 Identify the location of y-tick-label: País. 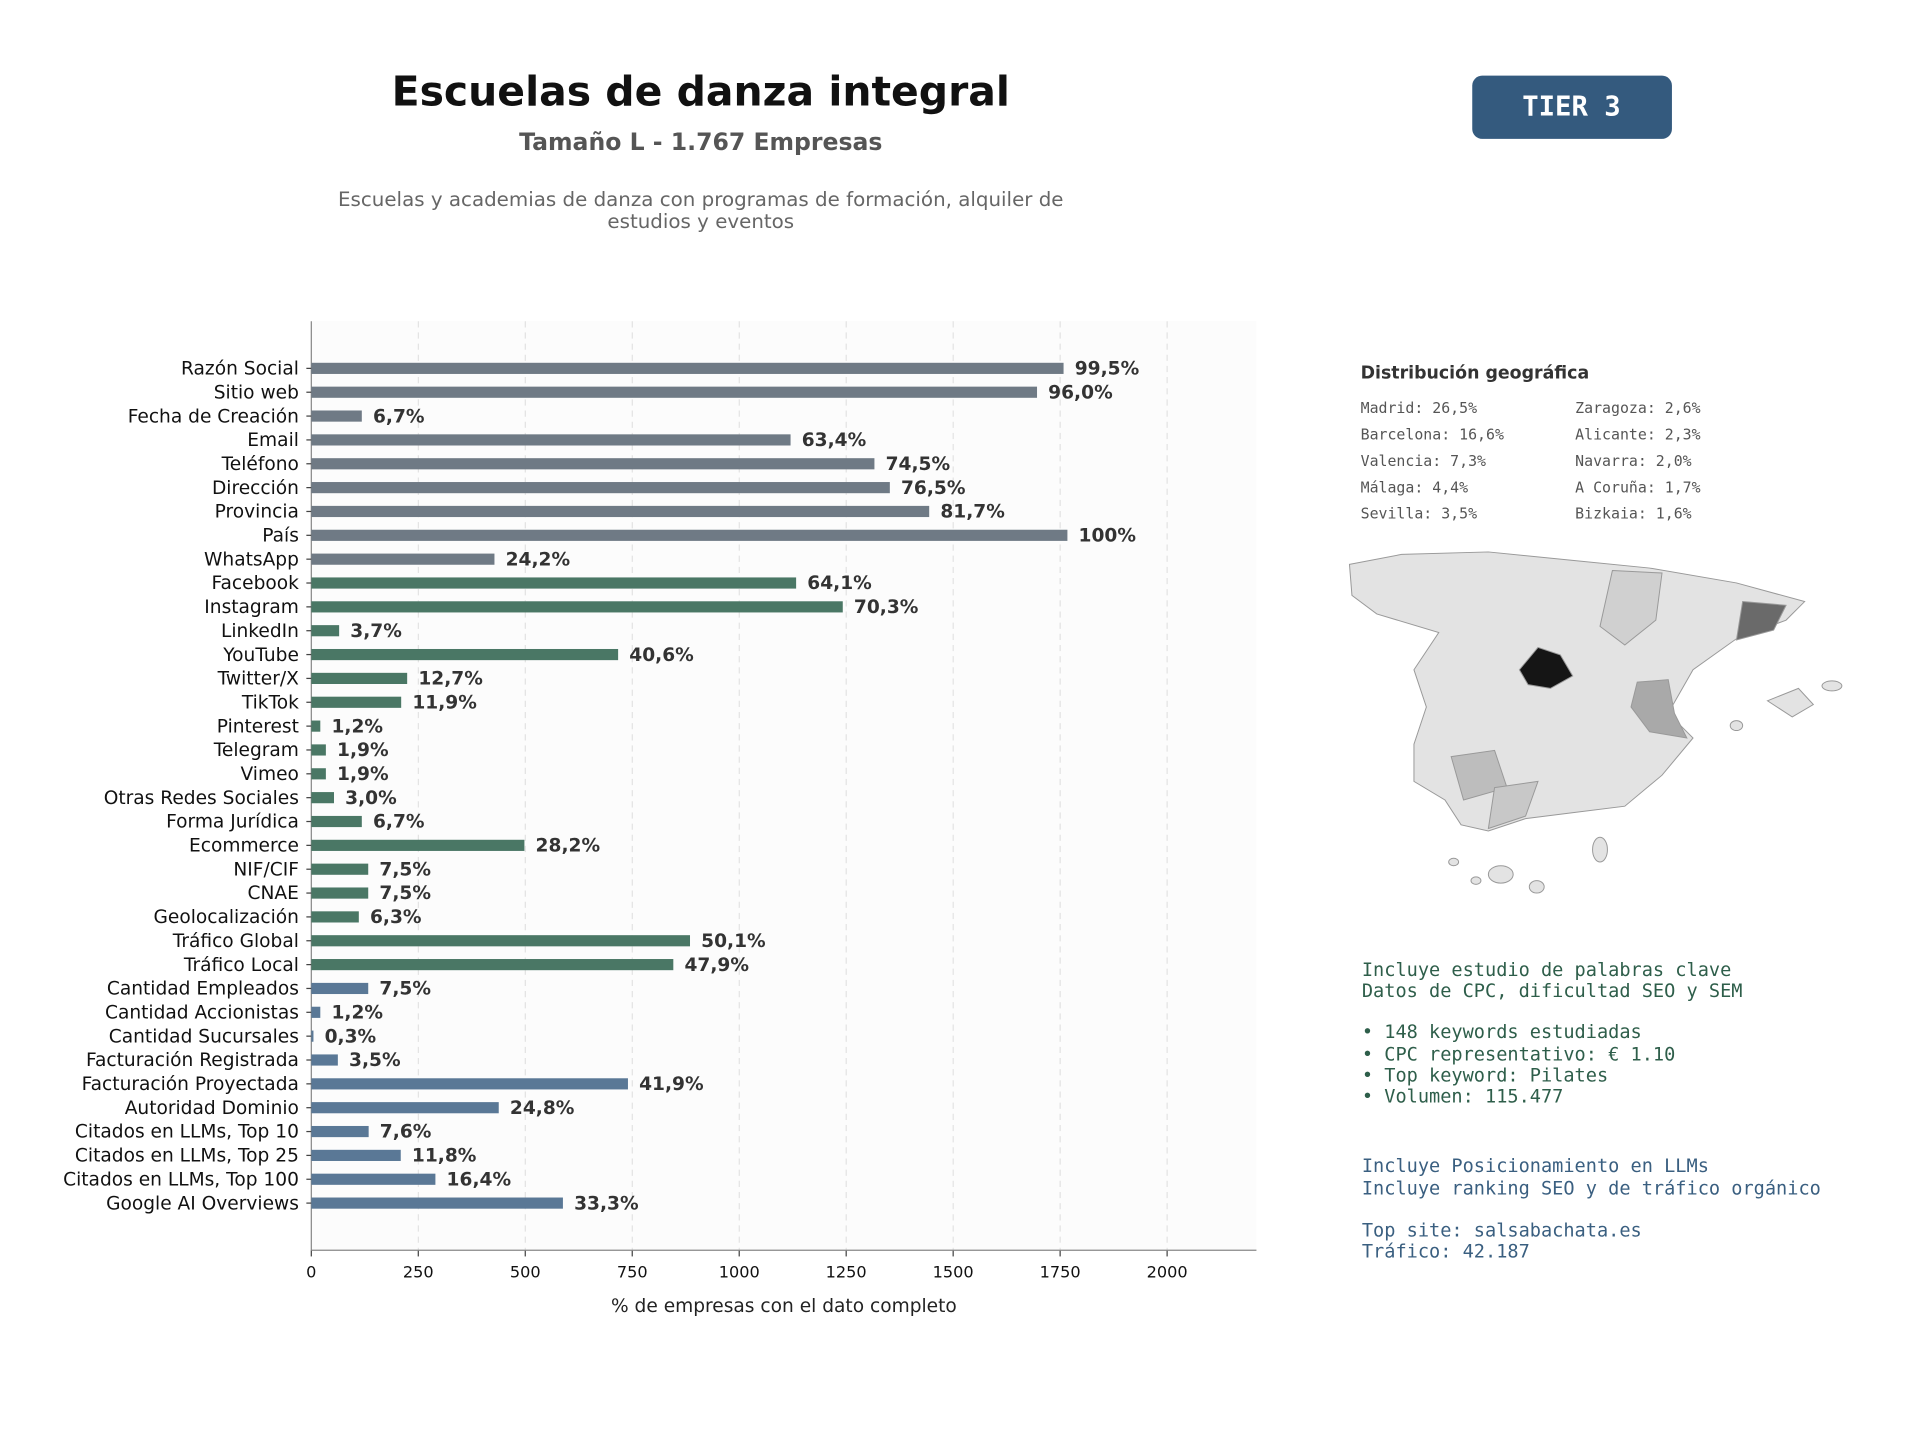
(280, 536).